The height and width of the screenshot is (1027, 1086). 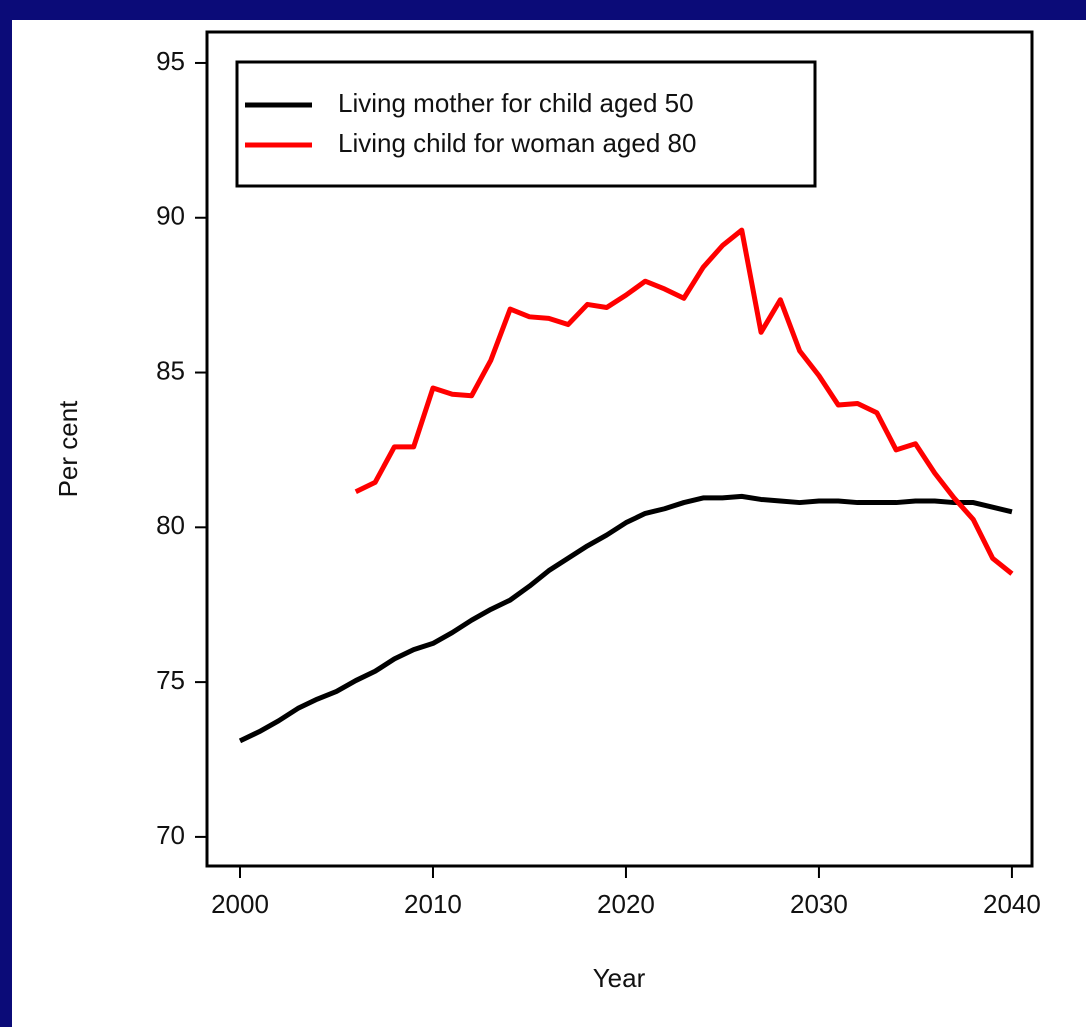 What do you see at coordinates (170, 680) in the screenshot?
I see `y-tick-label: 75` at bounding box center [170, 680].